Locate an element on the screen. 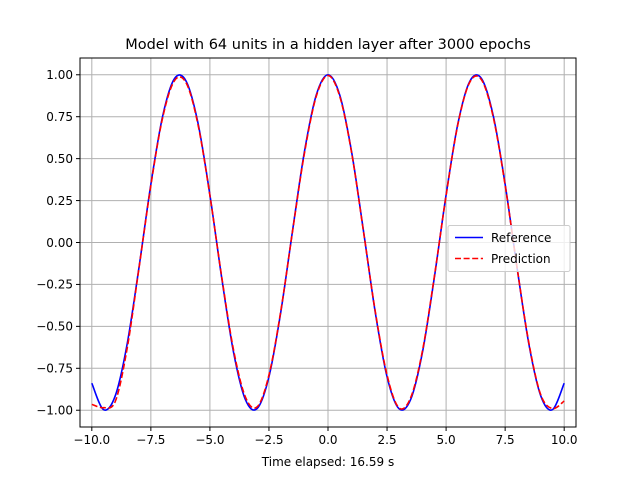 The image size is (640, 480). x-axis-label: Time elapsed: 16.59 s is located at coordinates (327, 462).